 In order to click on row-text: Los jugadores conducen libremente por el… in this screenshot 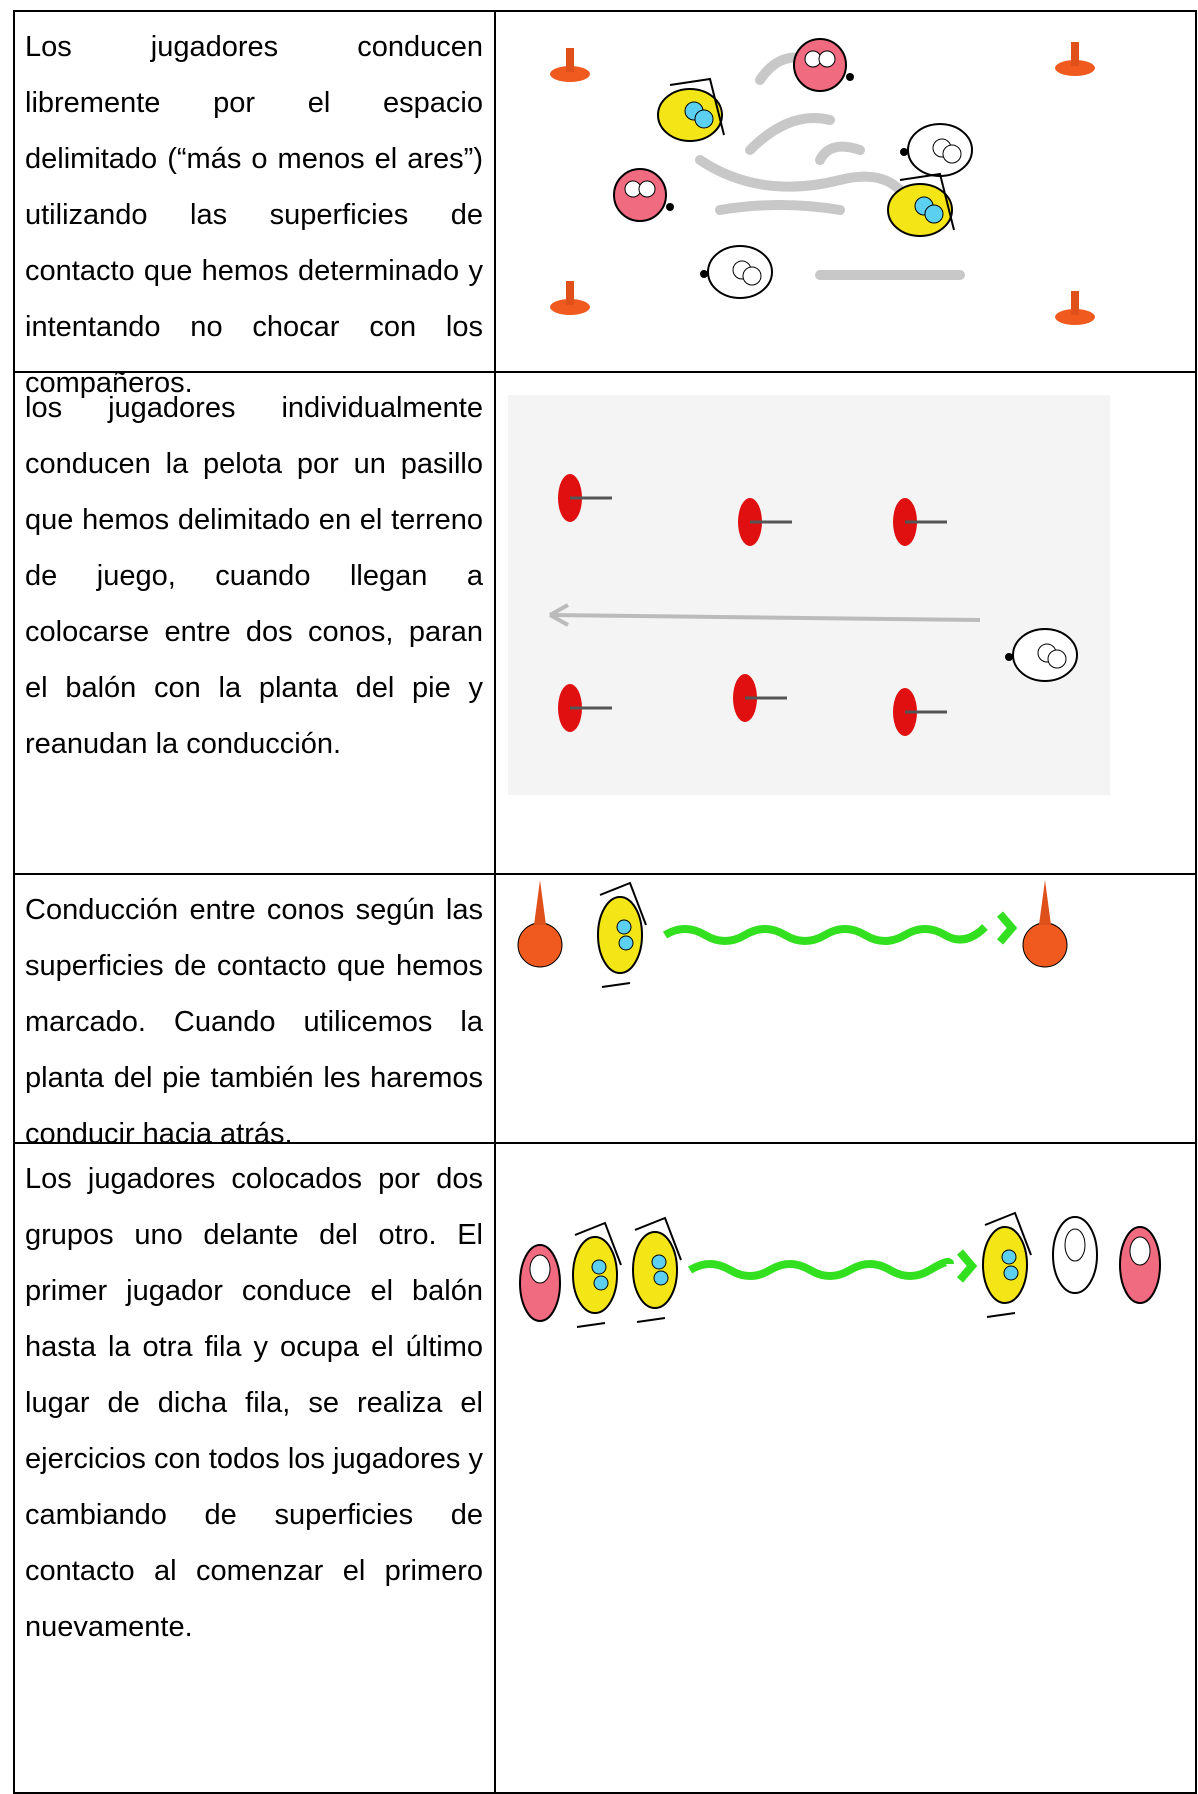, I will do `click(254, 215)`.